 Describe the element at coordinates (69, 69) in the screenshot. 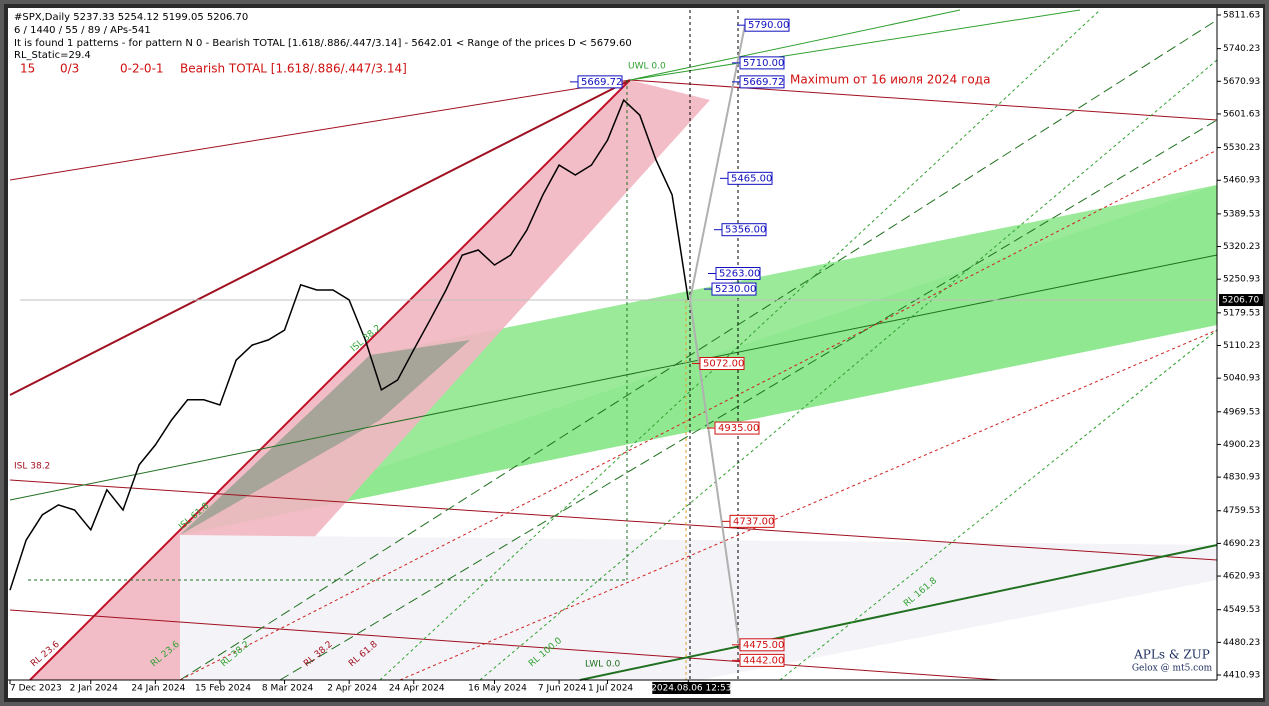

I see `row-item: 0/3` at that location.